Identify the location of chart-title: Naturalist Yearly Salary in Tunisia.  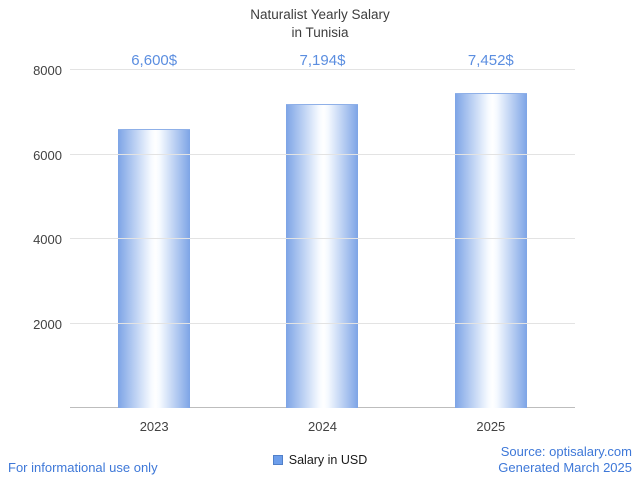
(320, 24).